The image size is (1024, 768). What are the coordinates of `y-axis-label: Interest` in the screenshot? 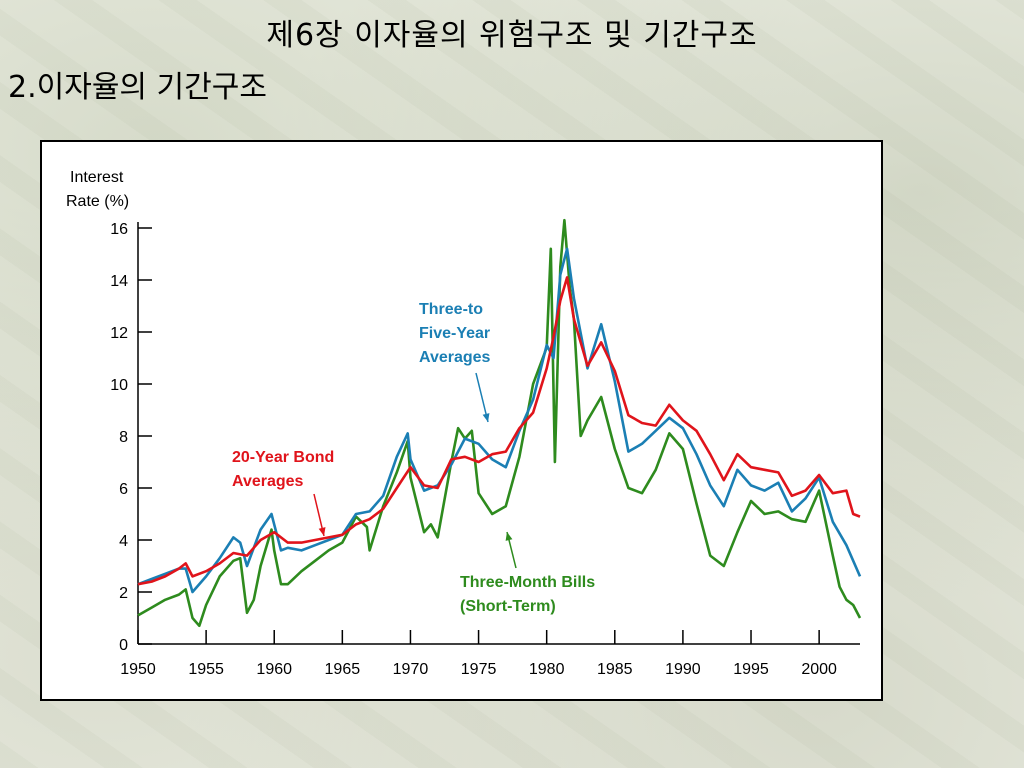 It's located at (97, 177).